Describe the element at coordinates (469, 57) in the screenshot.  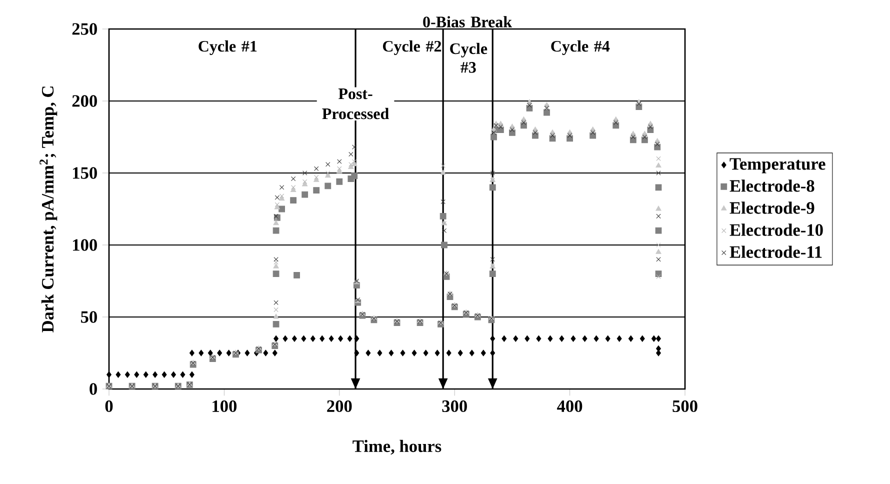
I see `annotation: Cycle #3` at that location.